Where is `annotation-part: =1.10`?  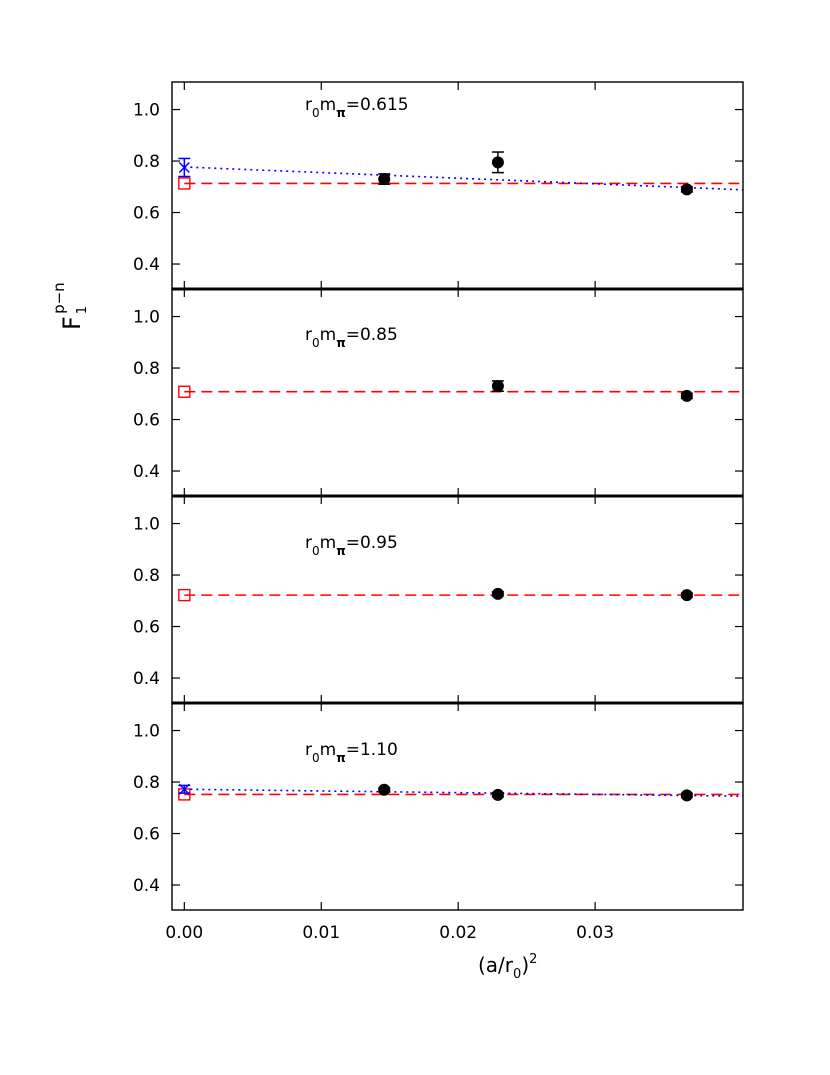
annotation-part: =1.10 is located at coordinates (372, 750).